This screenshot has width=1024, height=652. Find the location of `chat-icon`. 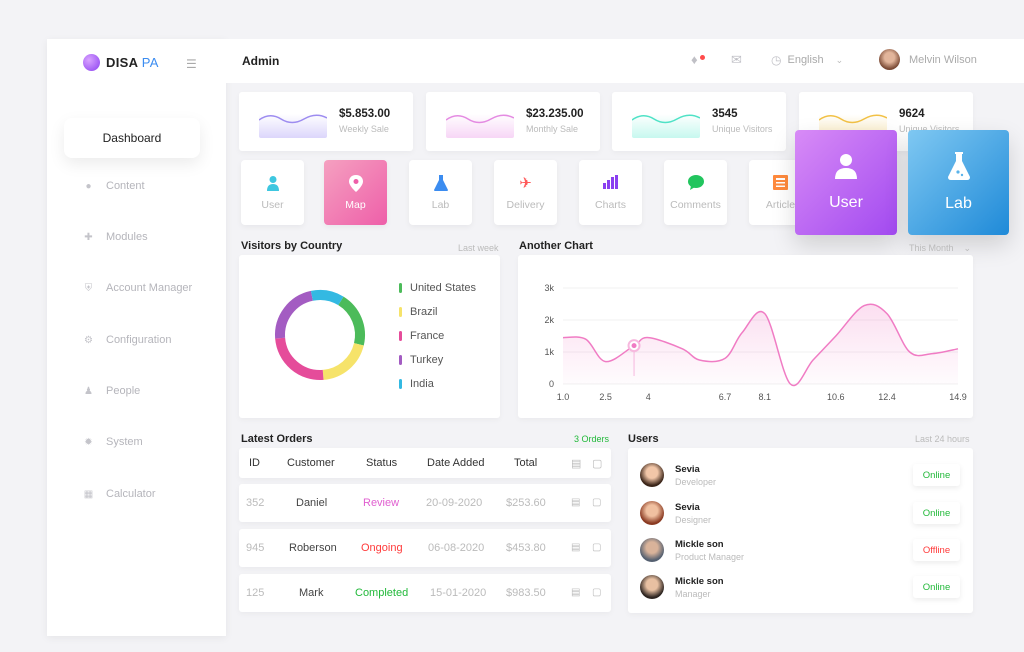

chat-icon is located at coordinates (695, 183).